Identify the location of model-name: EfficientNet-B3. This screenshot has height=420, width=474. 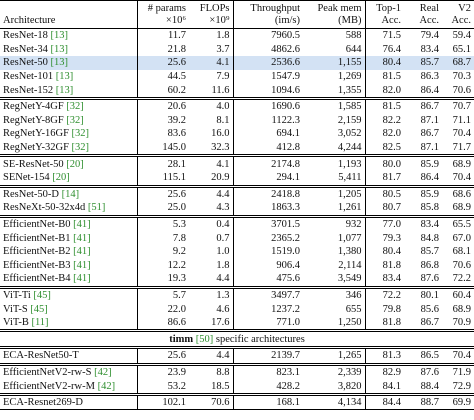
(37, 265).